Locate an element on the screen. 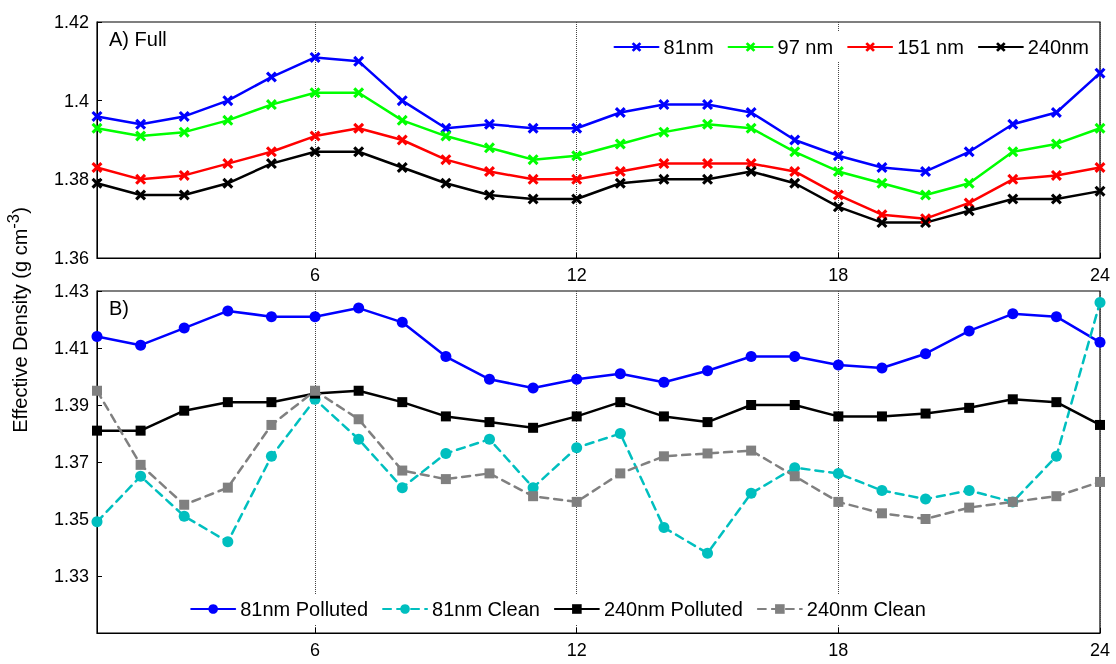 The image size is (1116, 664). y-tick-label: 1.38 is located at coordinates (71, 179).